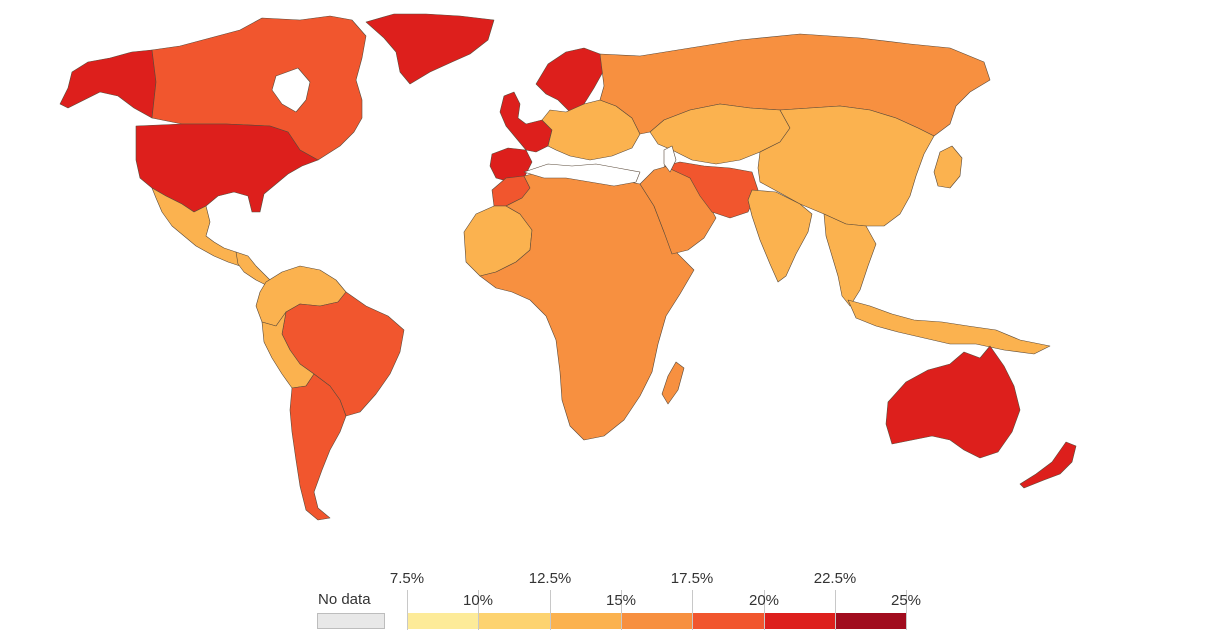  Describe the element at coordinates (351, 621) in the screenshot. I see `legend-no-data-swatch` at that location.